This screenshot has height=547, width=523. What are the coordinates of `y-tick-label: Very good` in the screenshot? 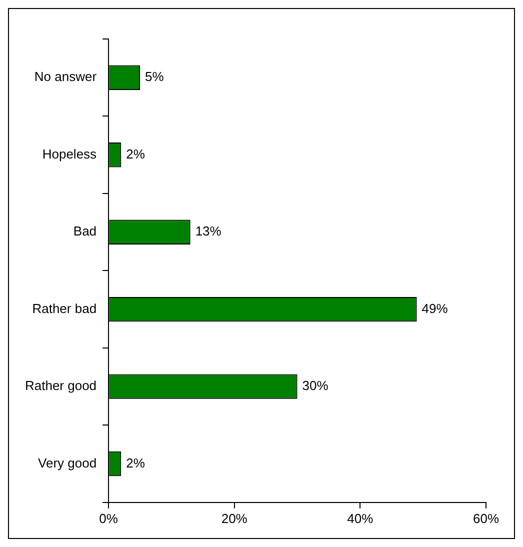 It's located at (67, 462).